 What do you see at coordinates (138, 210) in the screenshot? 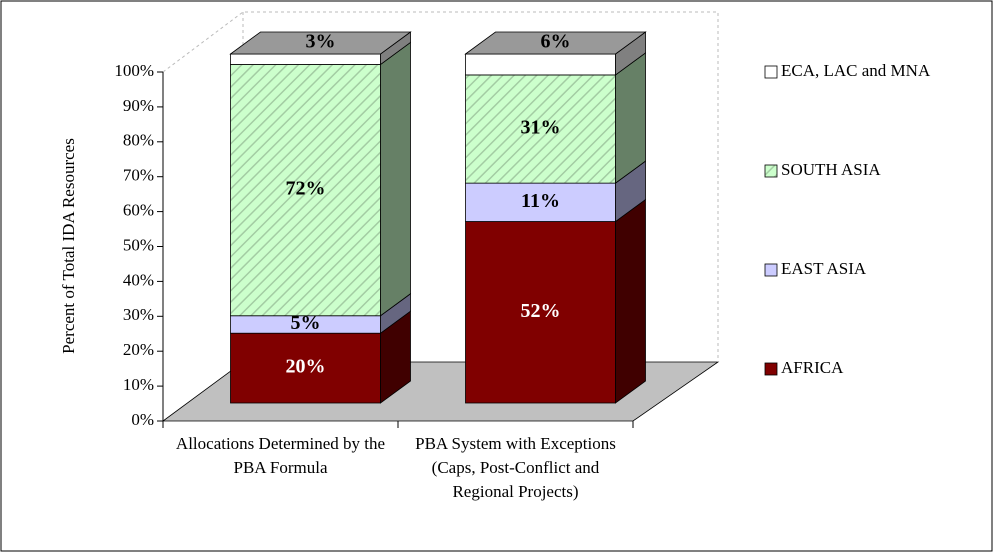
I see `y-tick-label: 60%` at bounding box center [138, 210].